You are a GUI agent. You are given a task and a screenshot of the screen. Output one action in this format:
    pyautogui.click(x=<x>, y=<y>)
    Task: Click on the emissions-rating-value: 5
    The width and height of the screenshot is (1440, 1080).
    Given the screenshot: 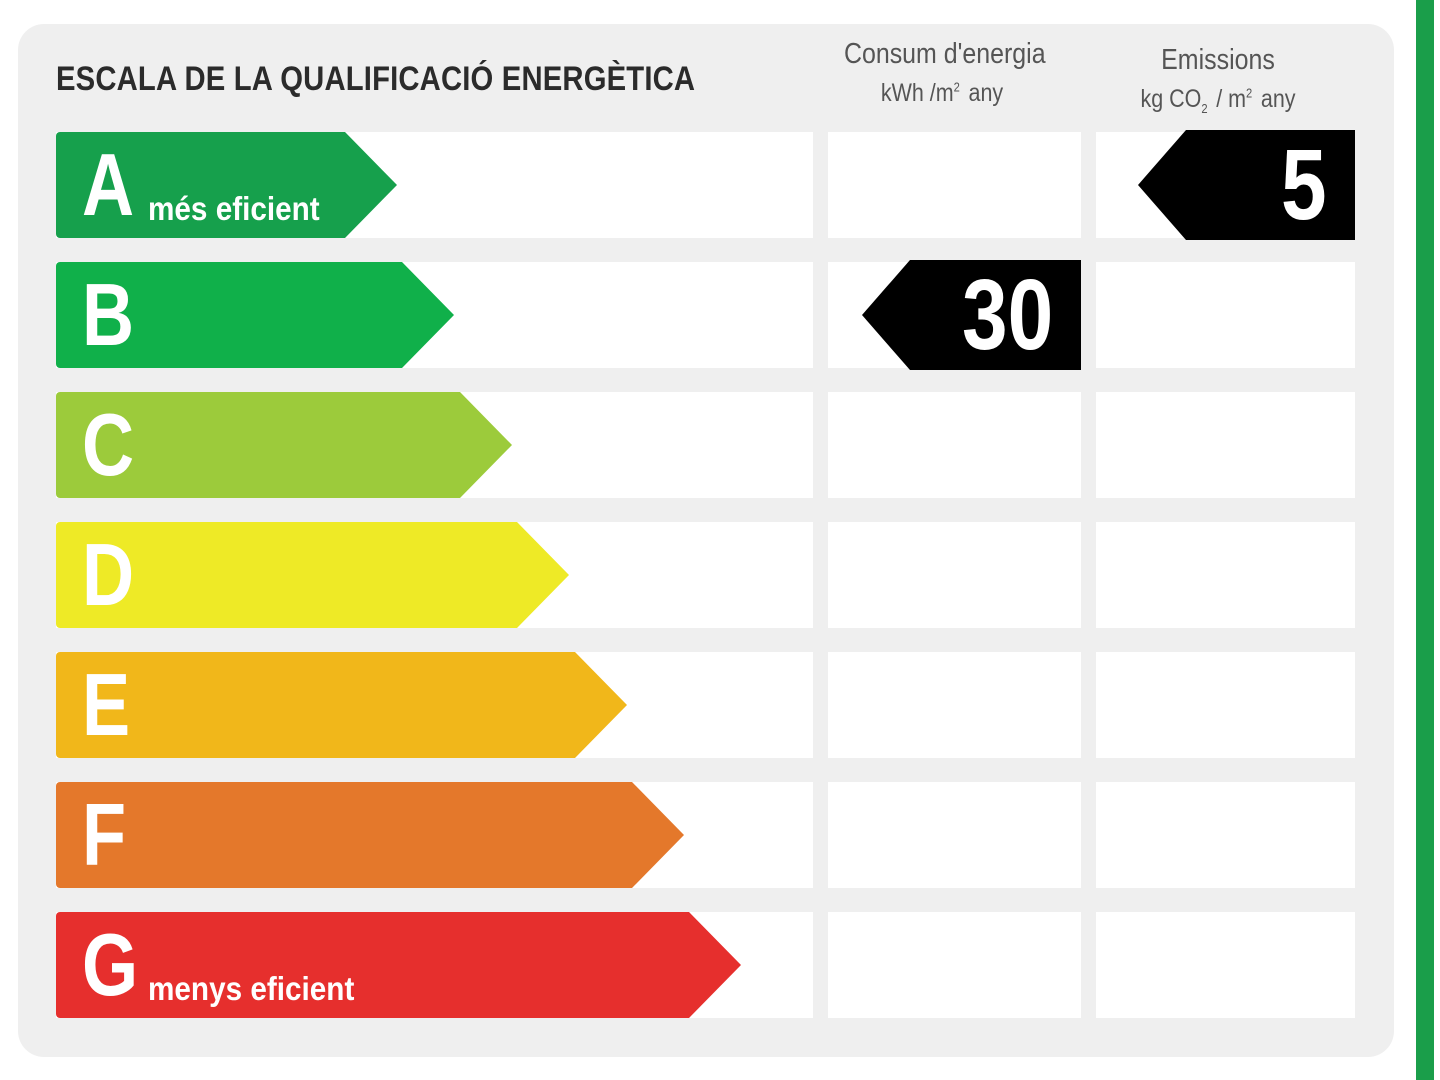 What is the action you would take?
    pyautogui.click(x=1304, y=185)
    